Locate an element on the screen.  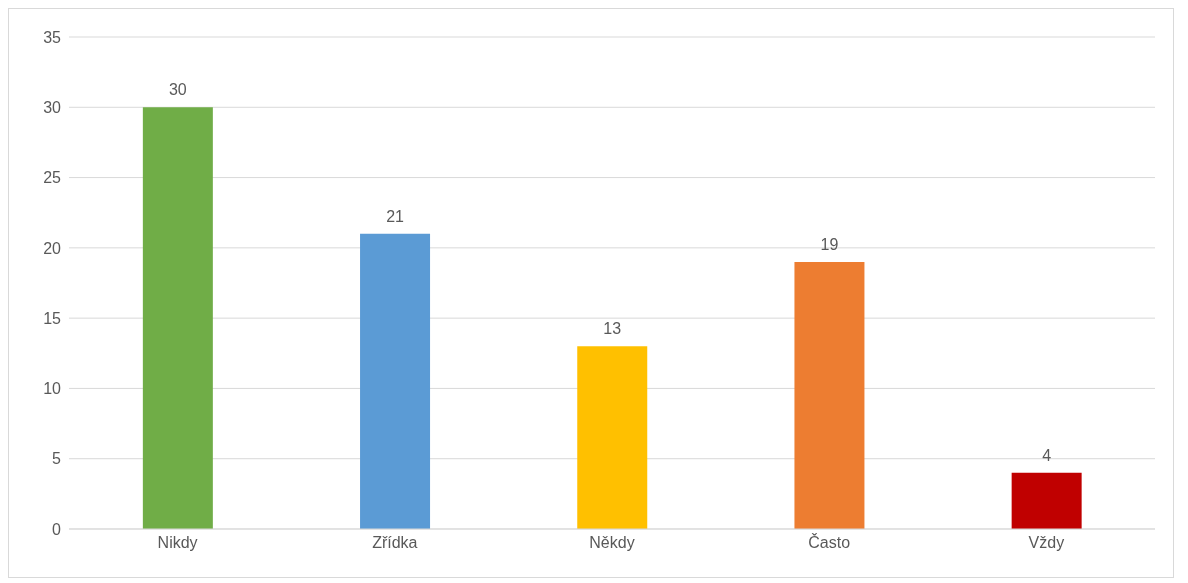
y-tick-label: 5 is located at coordinates (57, 459).